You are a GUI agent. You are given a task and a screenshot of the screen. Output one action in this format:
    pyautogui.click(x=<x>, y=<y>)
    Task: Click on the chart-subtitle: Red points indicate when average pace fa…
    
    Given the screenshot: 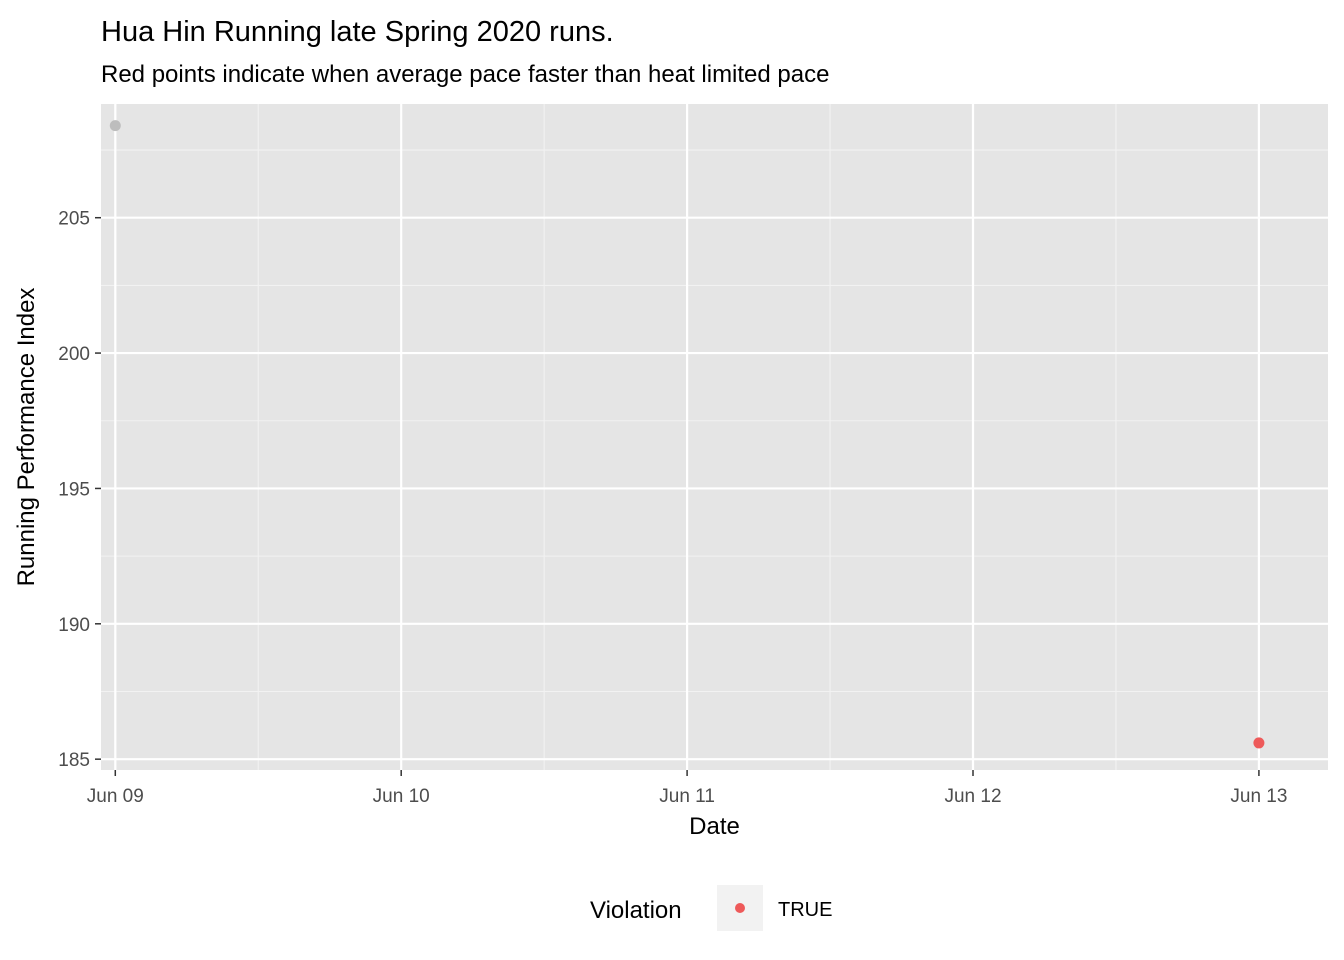 What is the action you would take?
    pyautogui.click(x=465, y=74)
    